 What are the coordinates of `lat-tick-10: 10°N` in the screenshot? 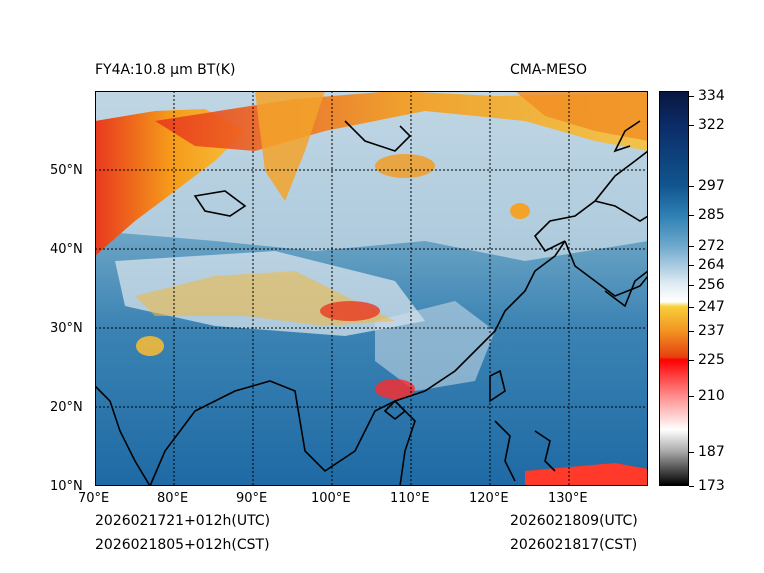 It's located at (66, 486).